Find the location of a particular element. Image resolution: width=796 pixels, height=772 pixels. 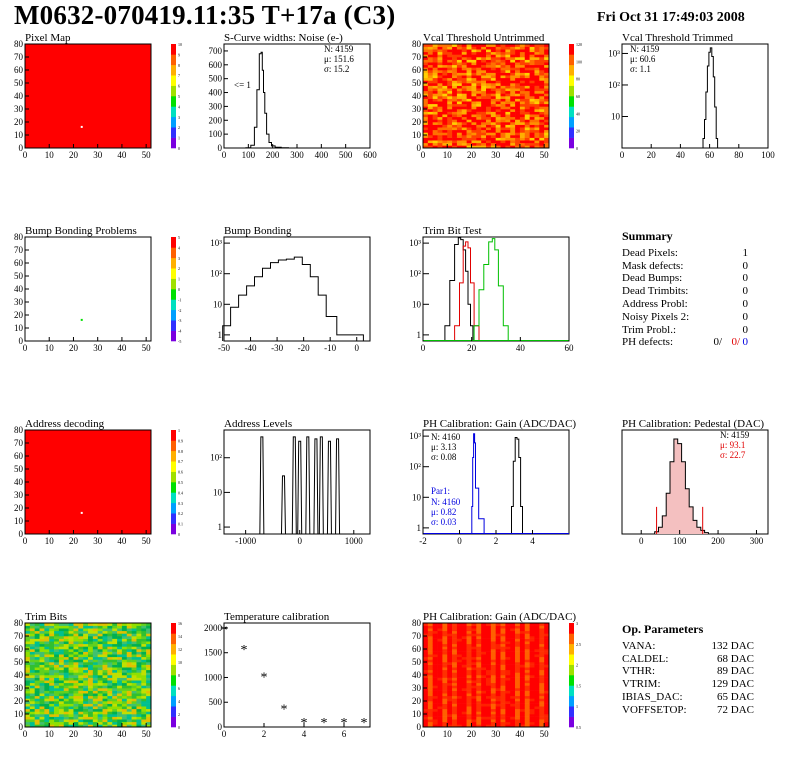

timestamp: Fri Oct 31 17:49:03 2008 is located at coordinates (671, 17).